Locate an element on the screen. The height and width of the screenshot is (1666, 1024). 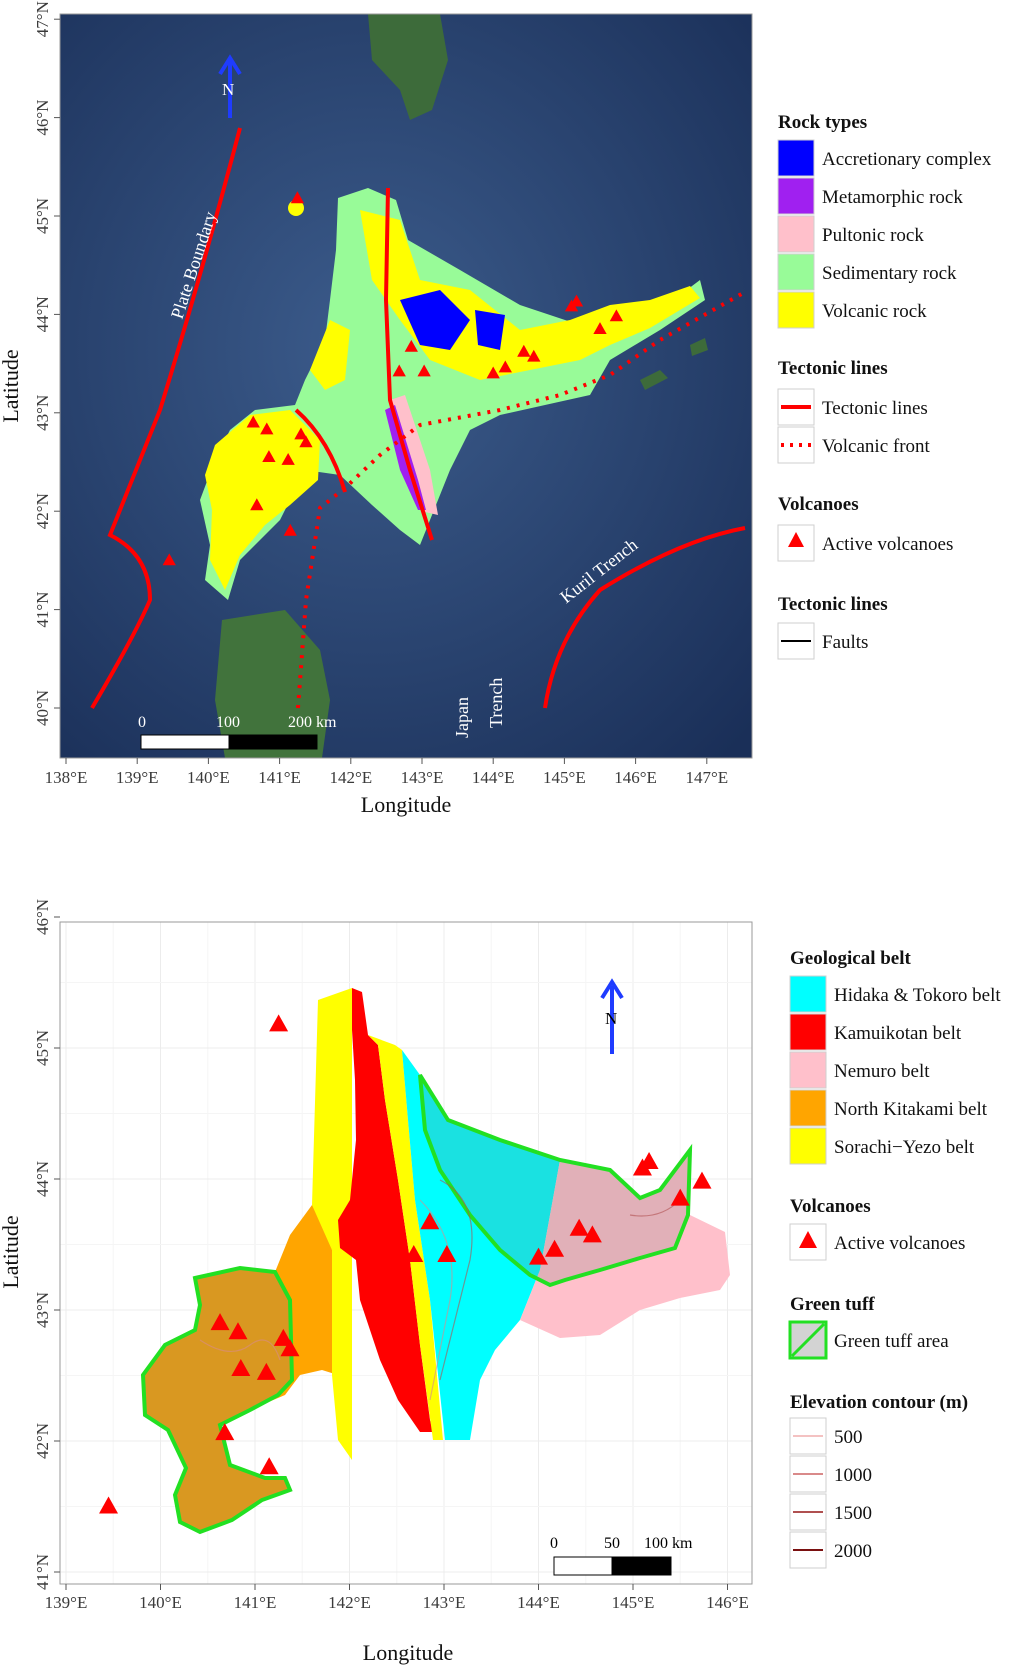
map1-plutonic-rock is located at coordinates (414, 455).